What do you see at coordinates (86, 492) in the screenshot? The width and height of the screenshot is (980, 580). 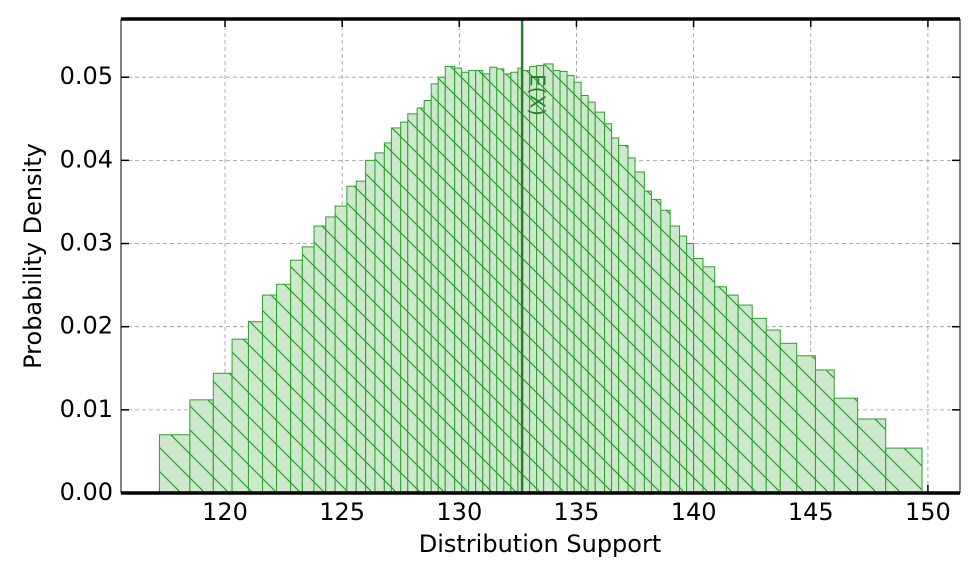 I see `y-tick-label: 0.00` at bounding box center [86, 492].